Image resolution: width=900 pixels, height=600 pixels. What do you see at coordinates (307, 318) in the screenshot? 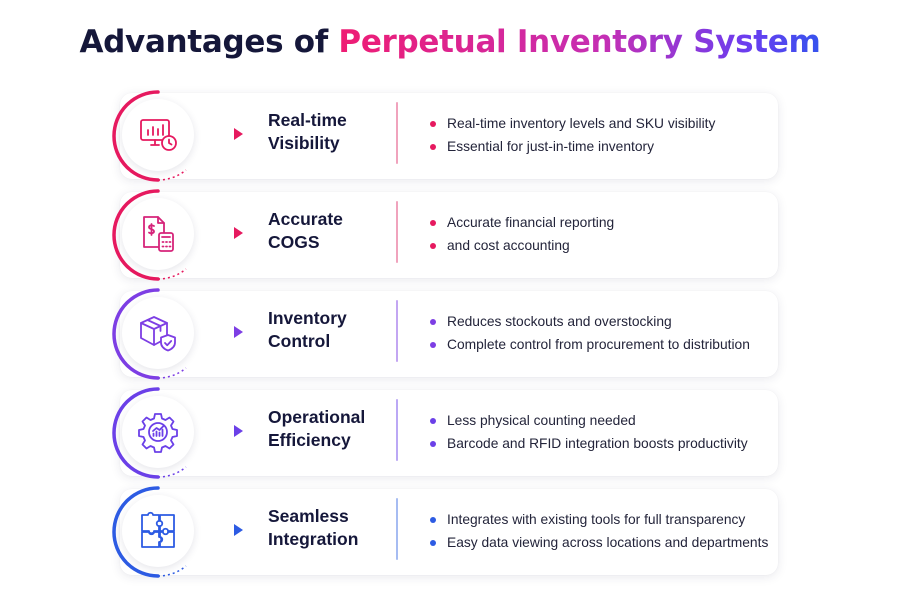
I see `label-line-1: Inventory` at bounding box center [307, 318].